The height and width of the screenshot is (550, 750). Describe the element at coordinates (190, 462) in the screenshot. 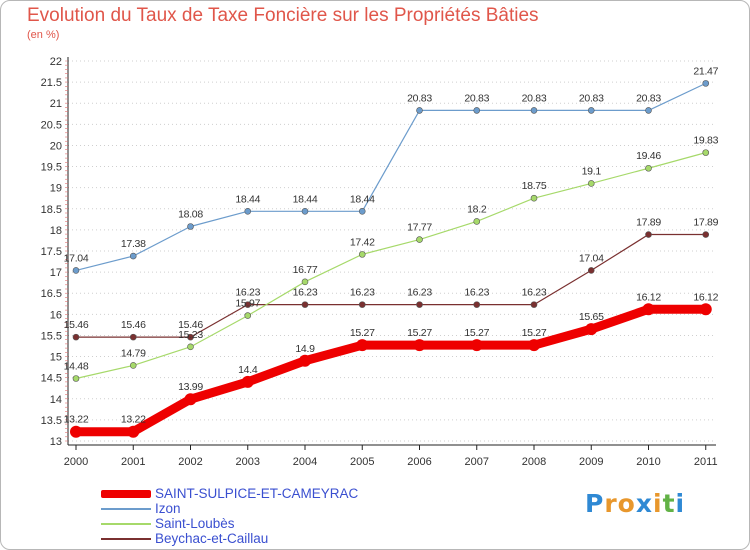

I see `x-tick-label: 2002` at that location.